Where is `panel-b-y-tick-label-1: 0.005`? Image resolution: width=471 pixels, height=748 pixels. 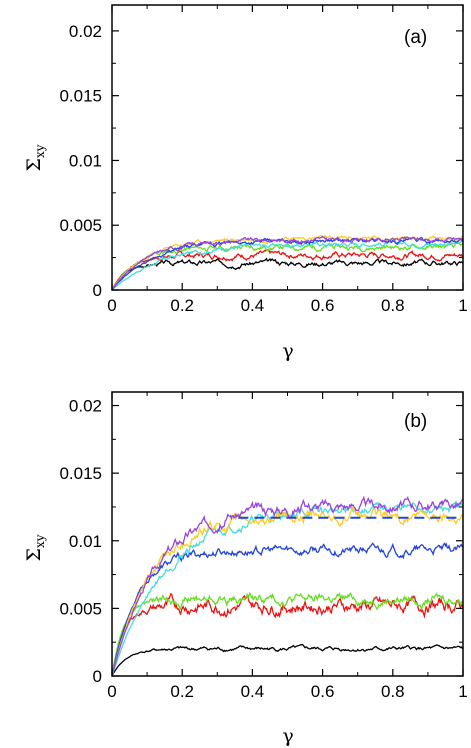
panel-b-y-tick-label-1: 0.005 is located at coordinates (80, 608).